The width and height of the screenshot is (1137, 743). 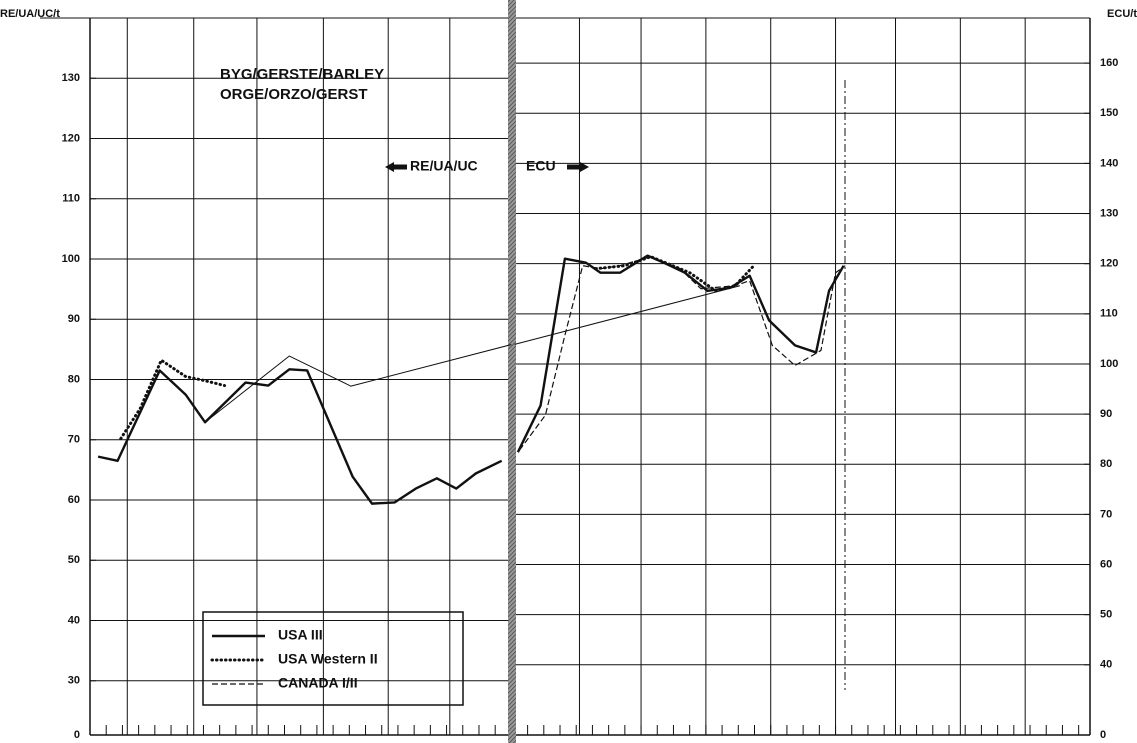 What do you see at coordinates (1109, 213) in the screenshot?
I see `y2-tick-label: 130` at bounding box center [1109, 213].